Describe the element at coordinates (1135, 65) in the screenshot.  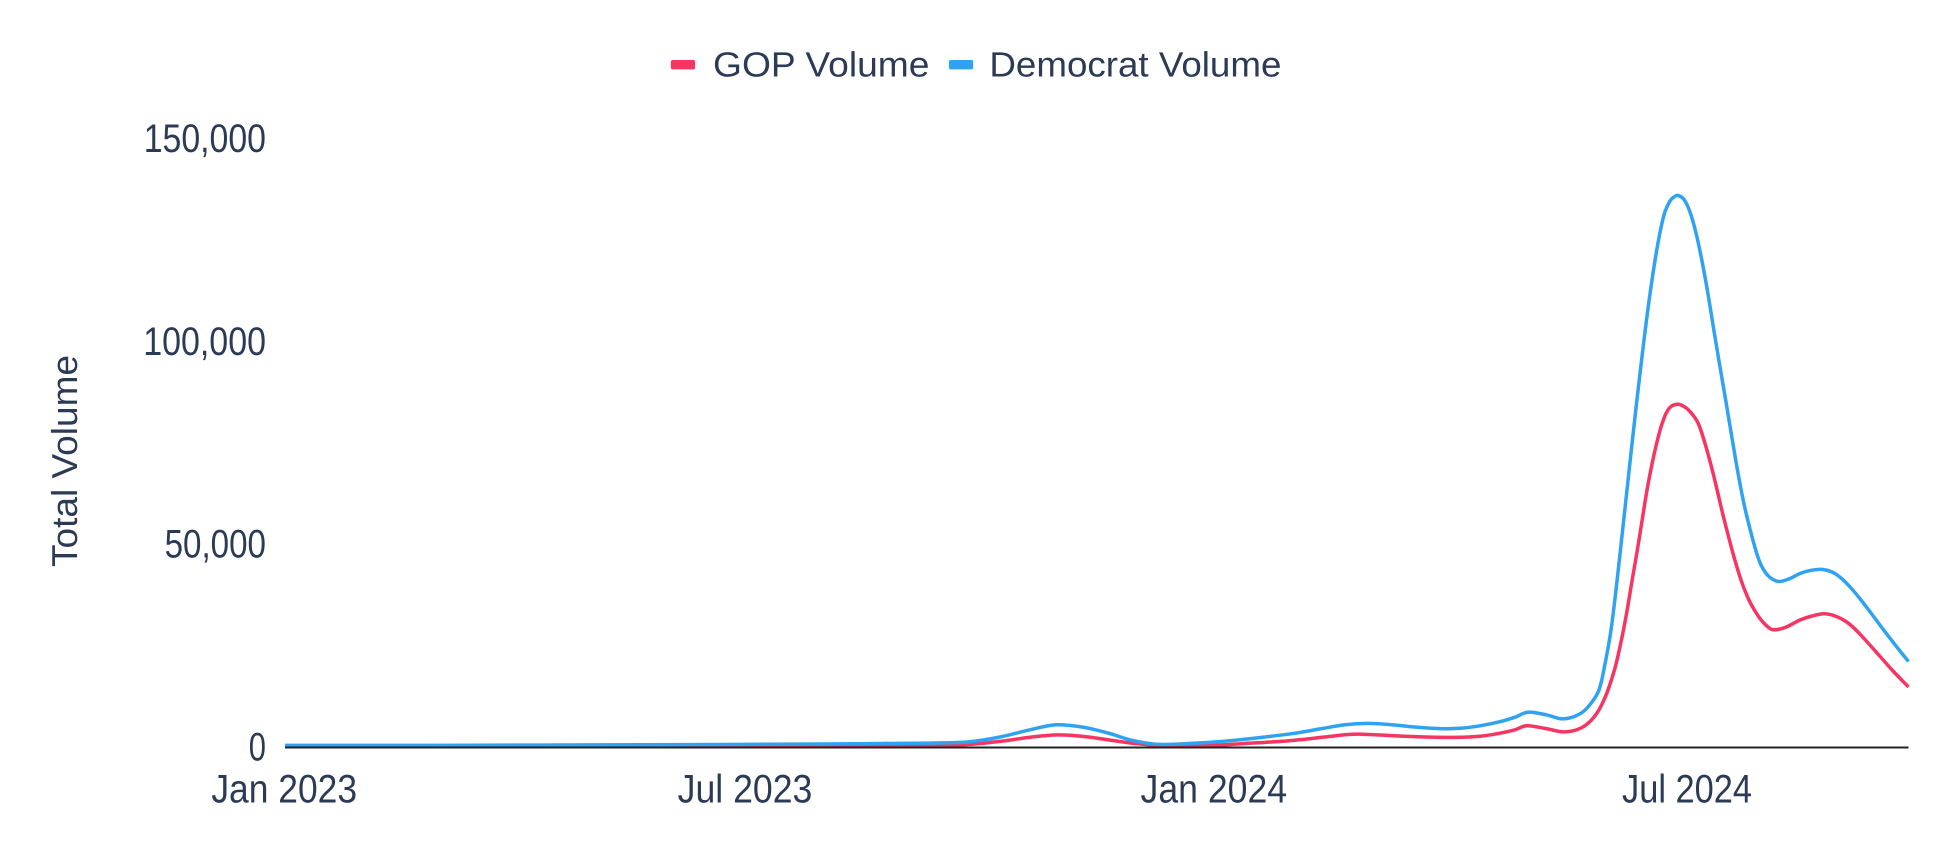
I see `svg-text: Democrat Volume` at that location.